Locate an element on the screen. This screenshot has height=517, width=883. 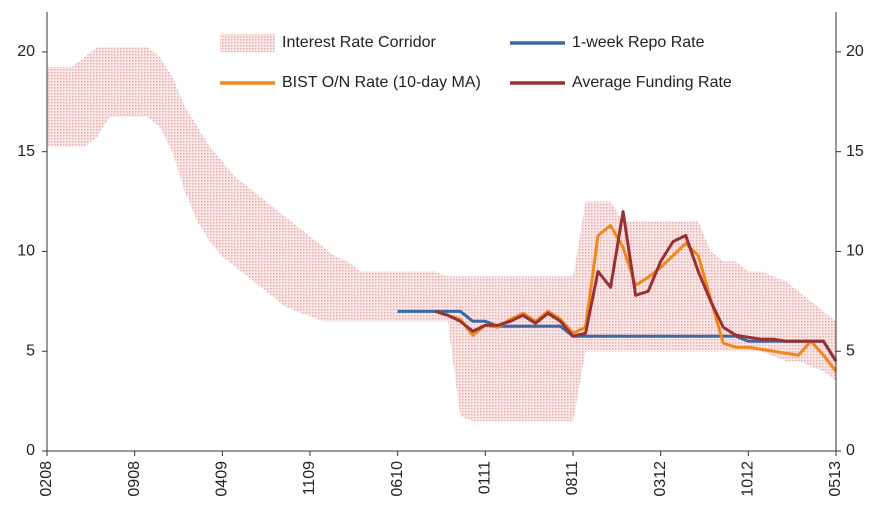
x-tick-label: 0409 is located at coordinates (222, 479).